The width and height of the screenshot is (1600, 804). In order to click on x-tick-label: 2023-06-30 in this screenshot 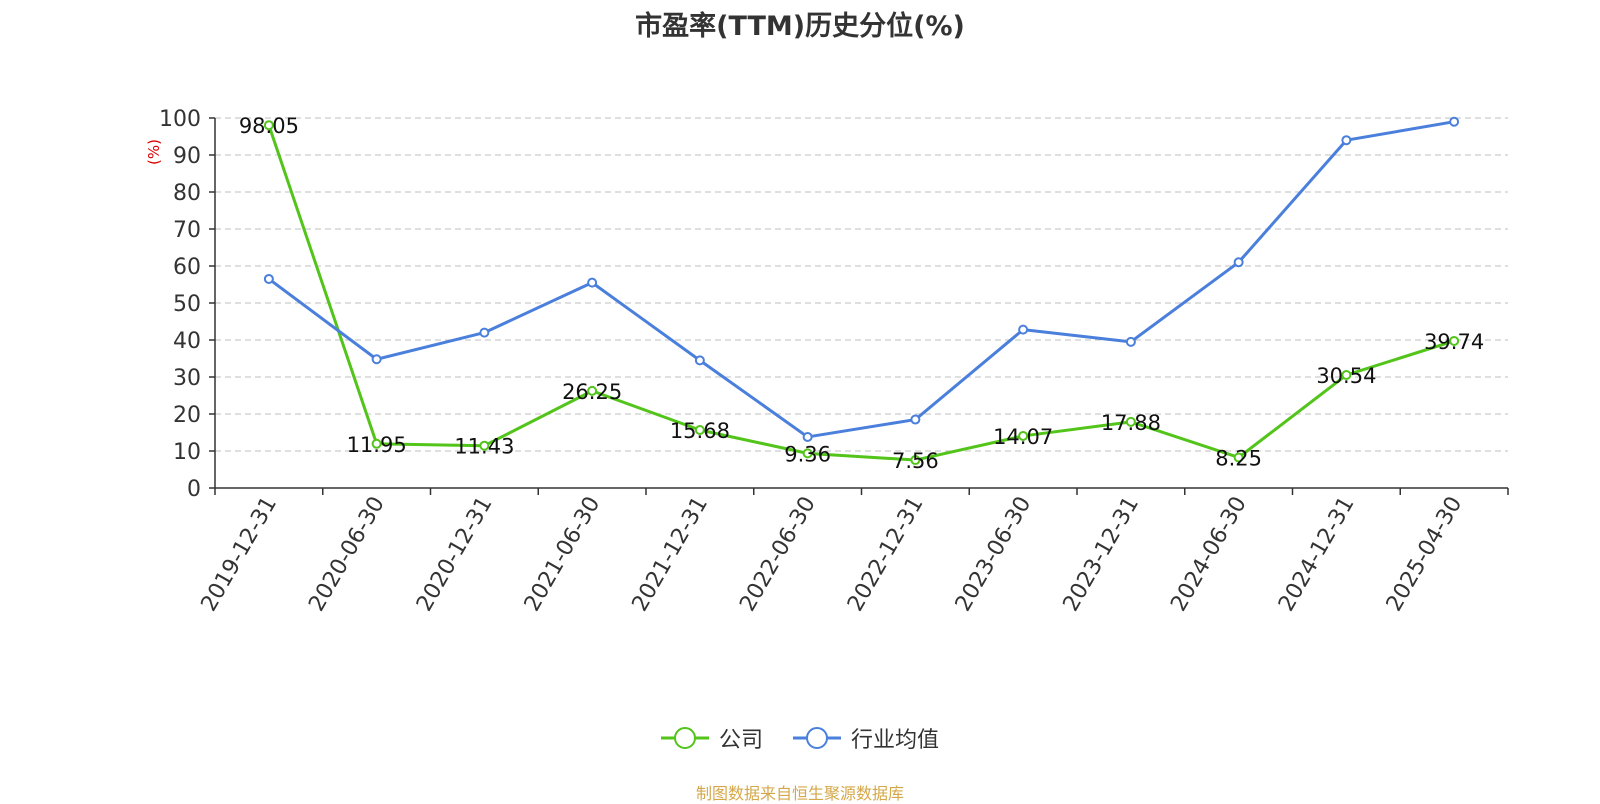, I will do `click(994, 554)`.